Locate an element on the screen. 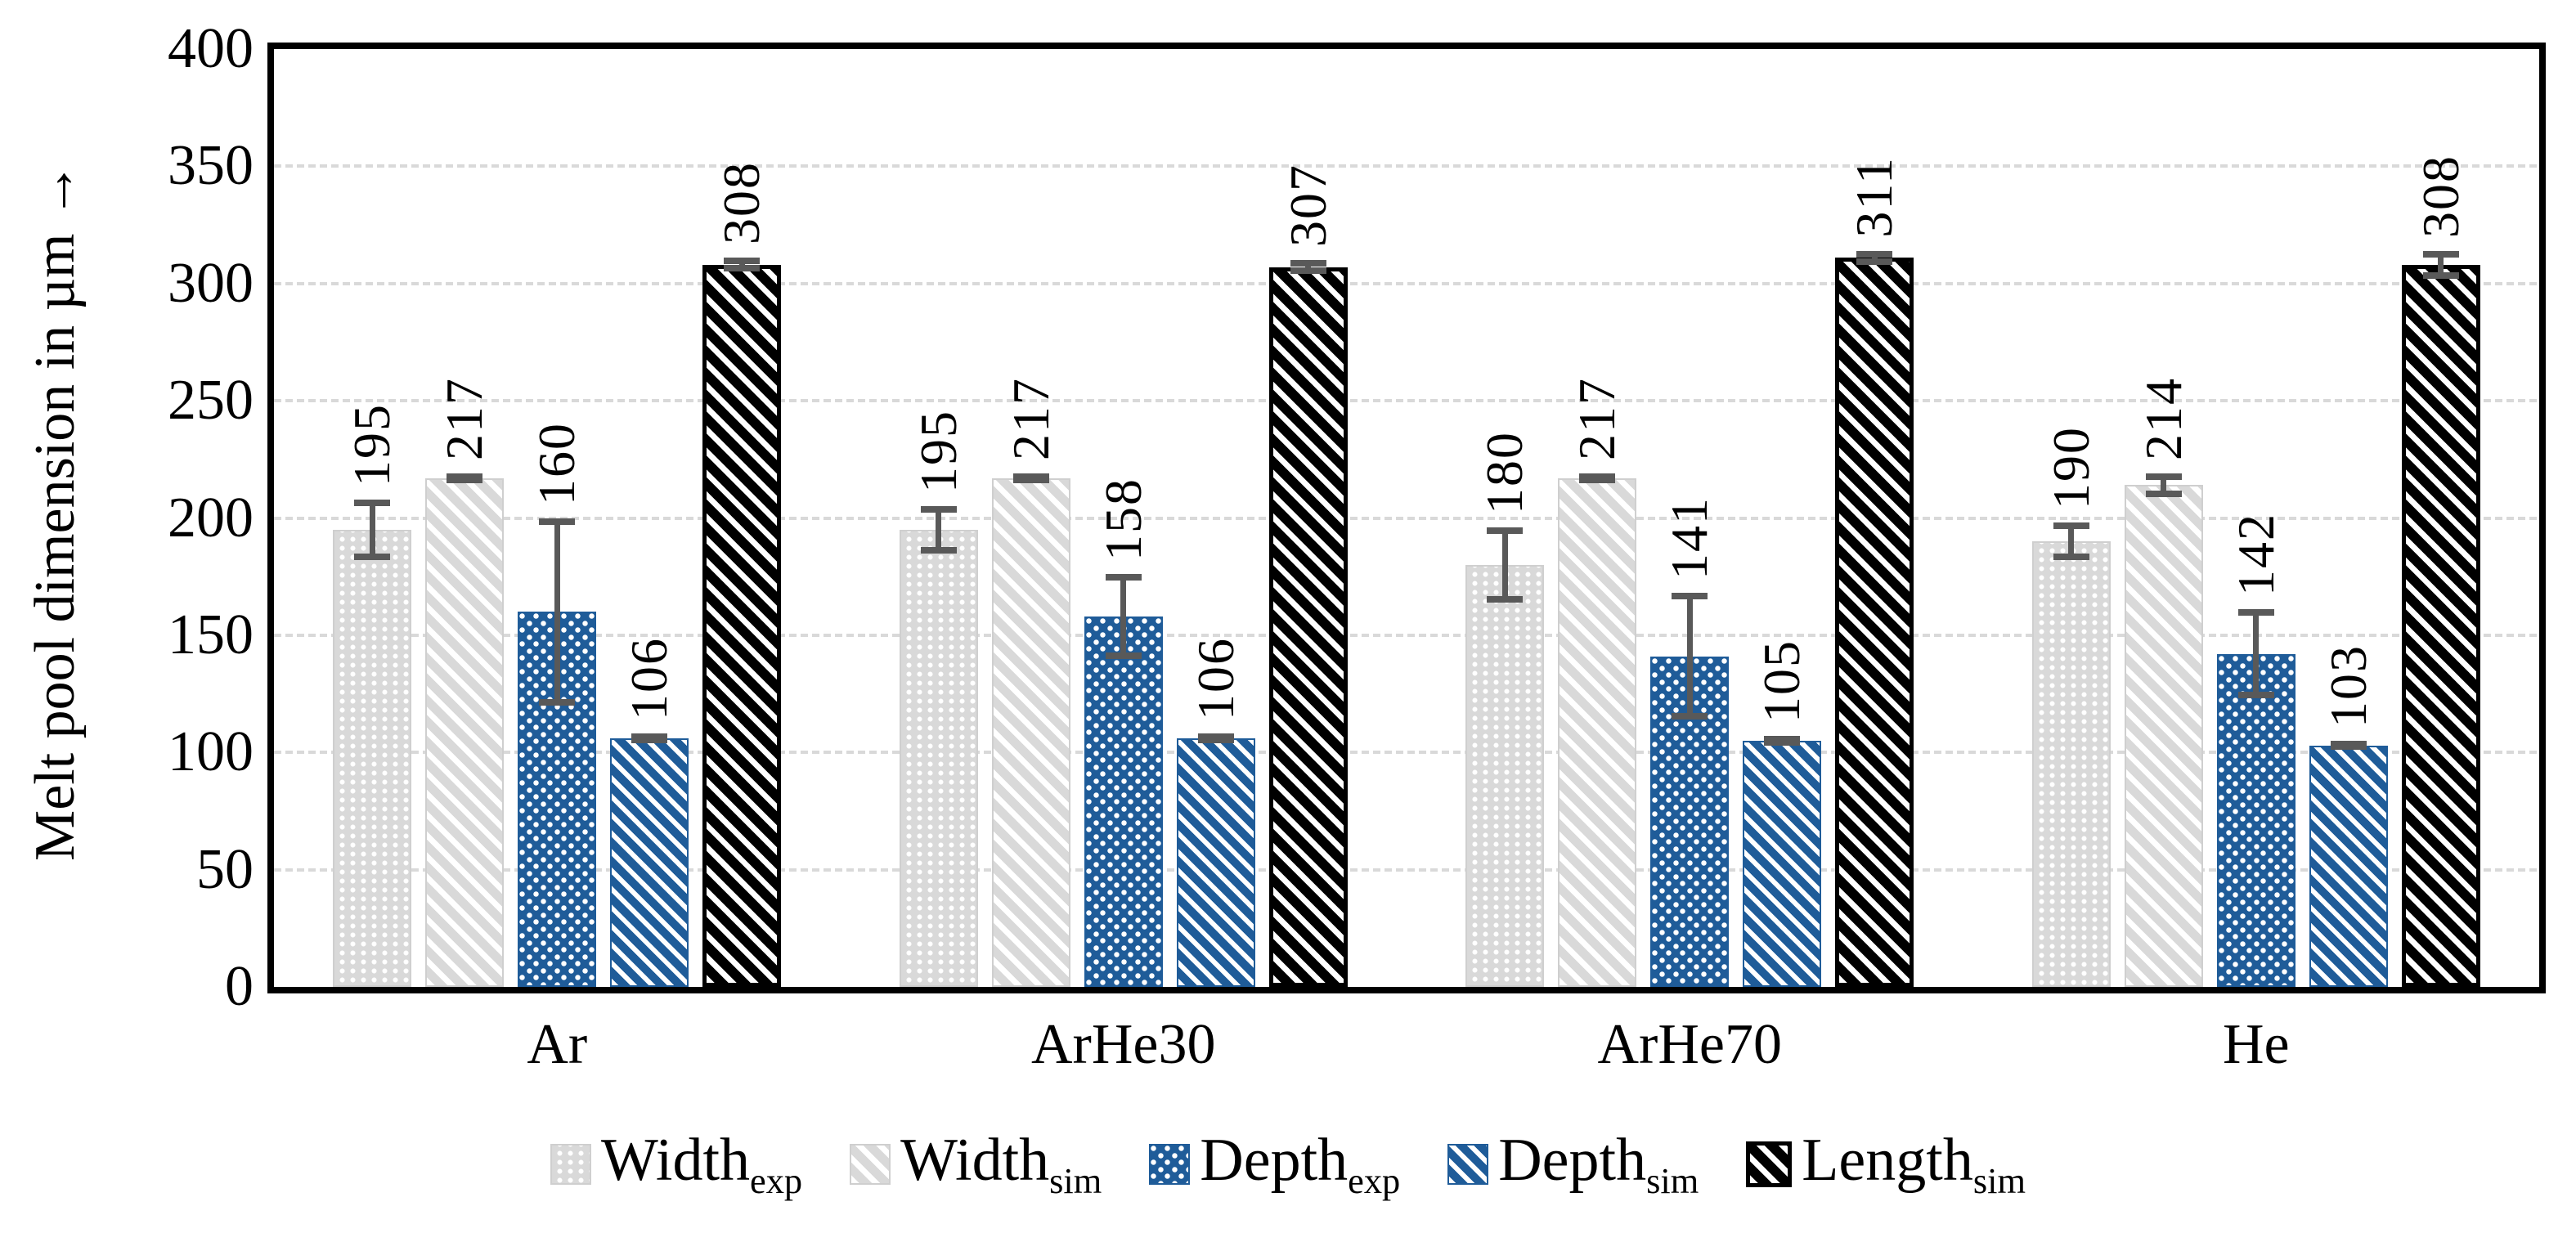  bar-value-label: 311 is located at coordinates (1874, 197).